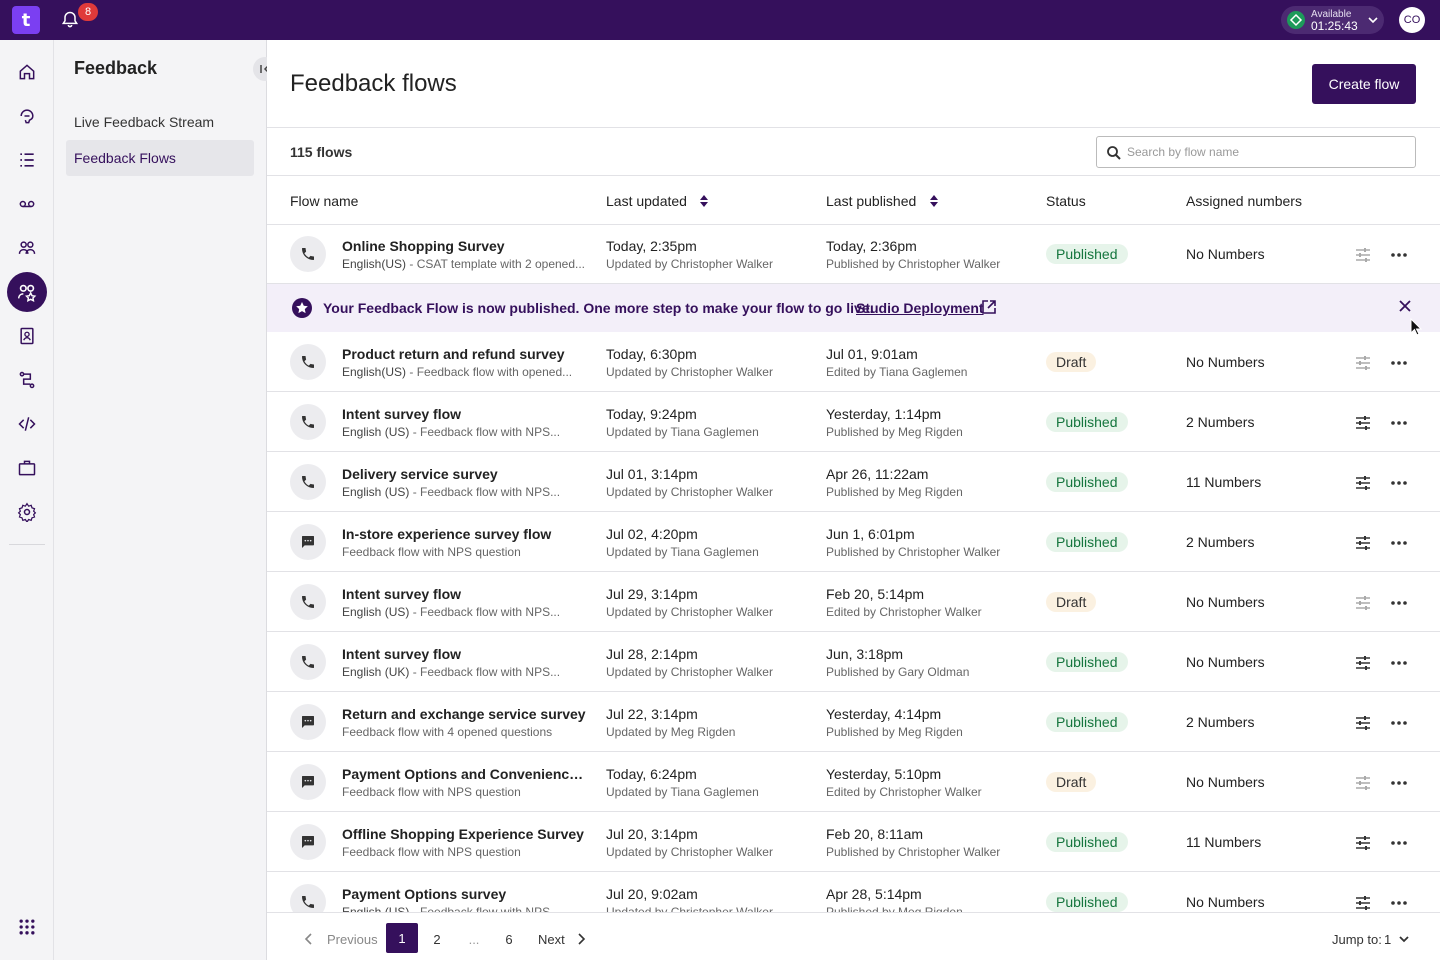 This screenshot has height=960, width=1440. I want to click on flow-description: Feedback flow with NPS question, so click(464, 552).